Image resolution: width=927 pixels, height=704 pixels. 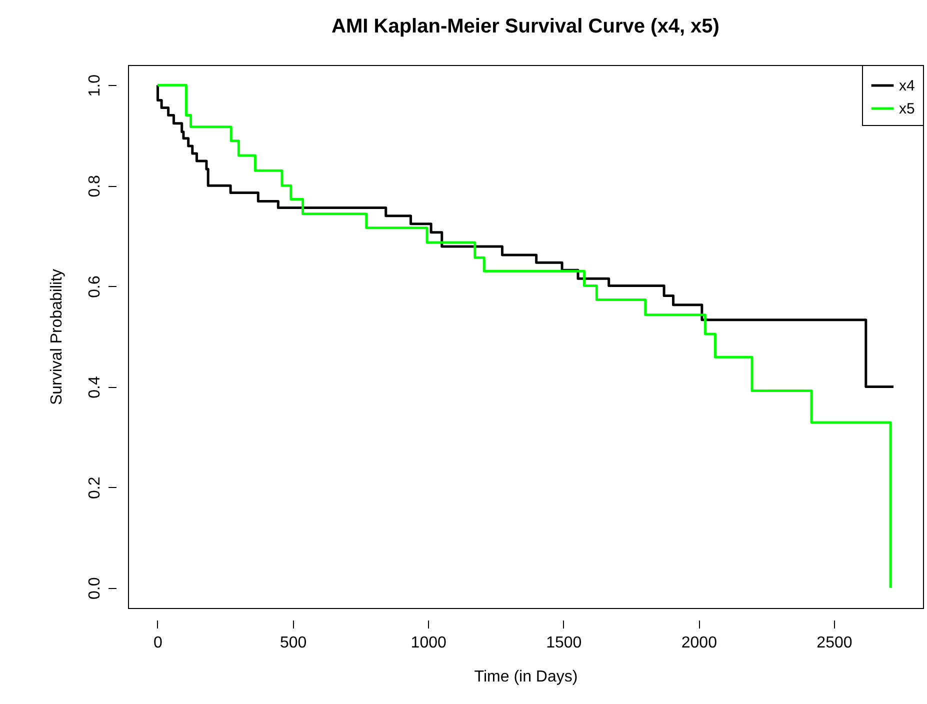 I want to click on y-axis-title: Survival Probability, so click(x=57, y=337).